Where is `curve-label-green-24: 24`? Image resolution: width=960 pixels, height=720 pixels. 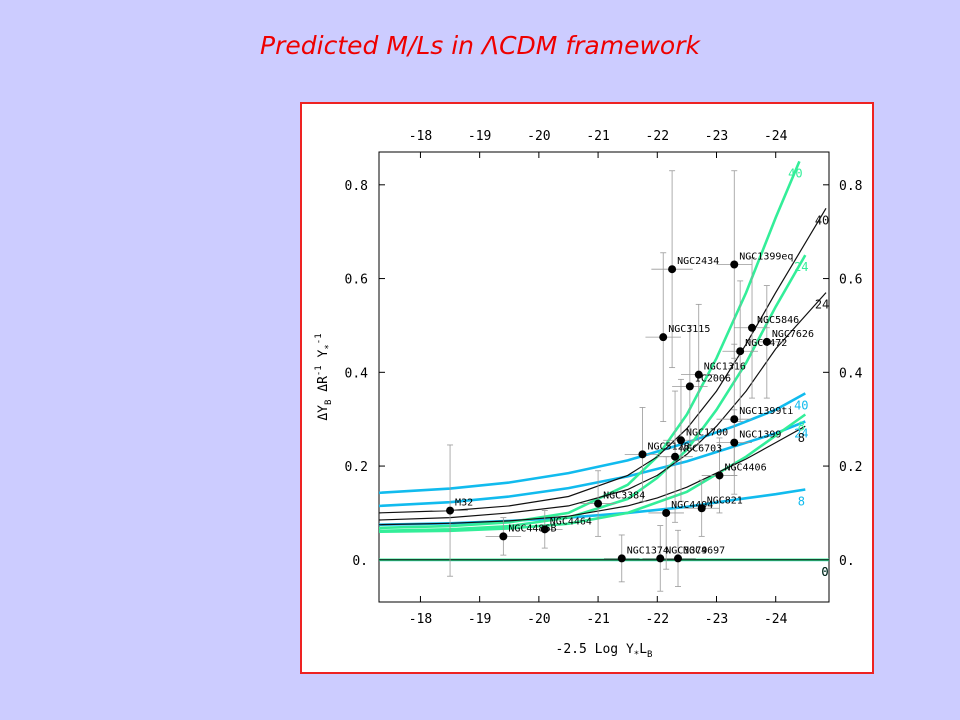
curve-label-green-24: 24 is located at coordinates (801, 267).